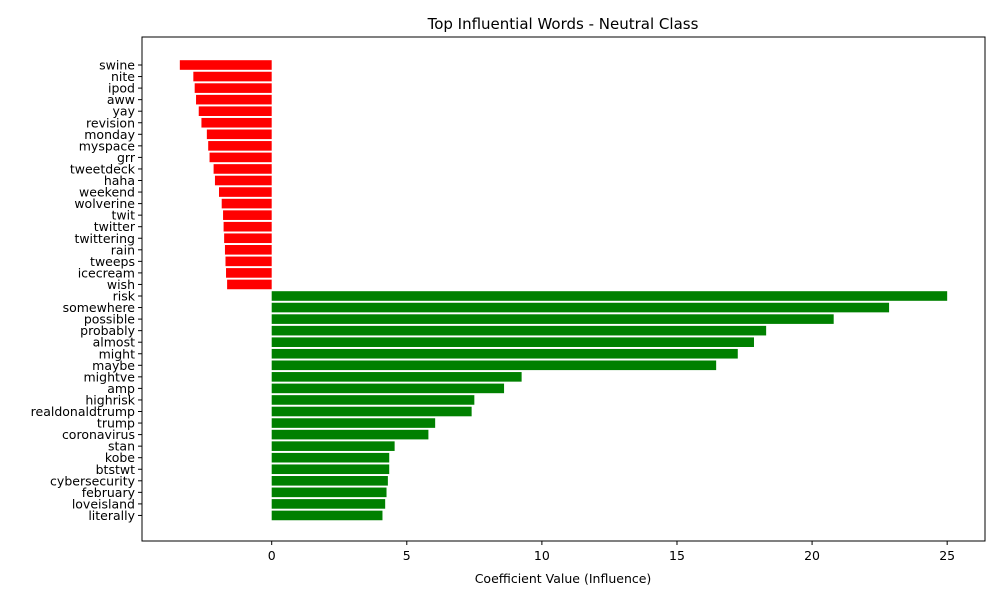 This screenshot has height=600, width=1000. I want to click on bar-yay, so click(235, 111).